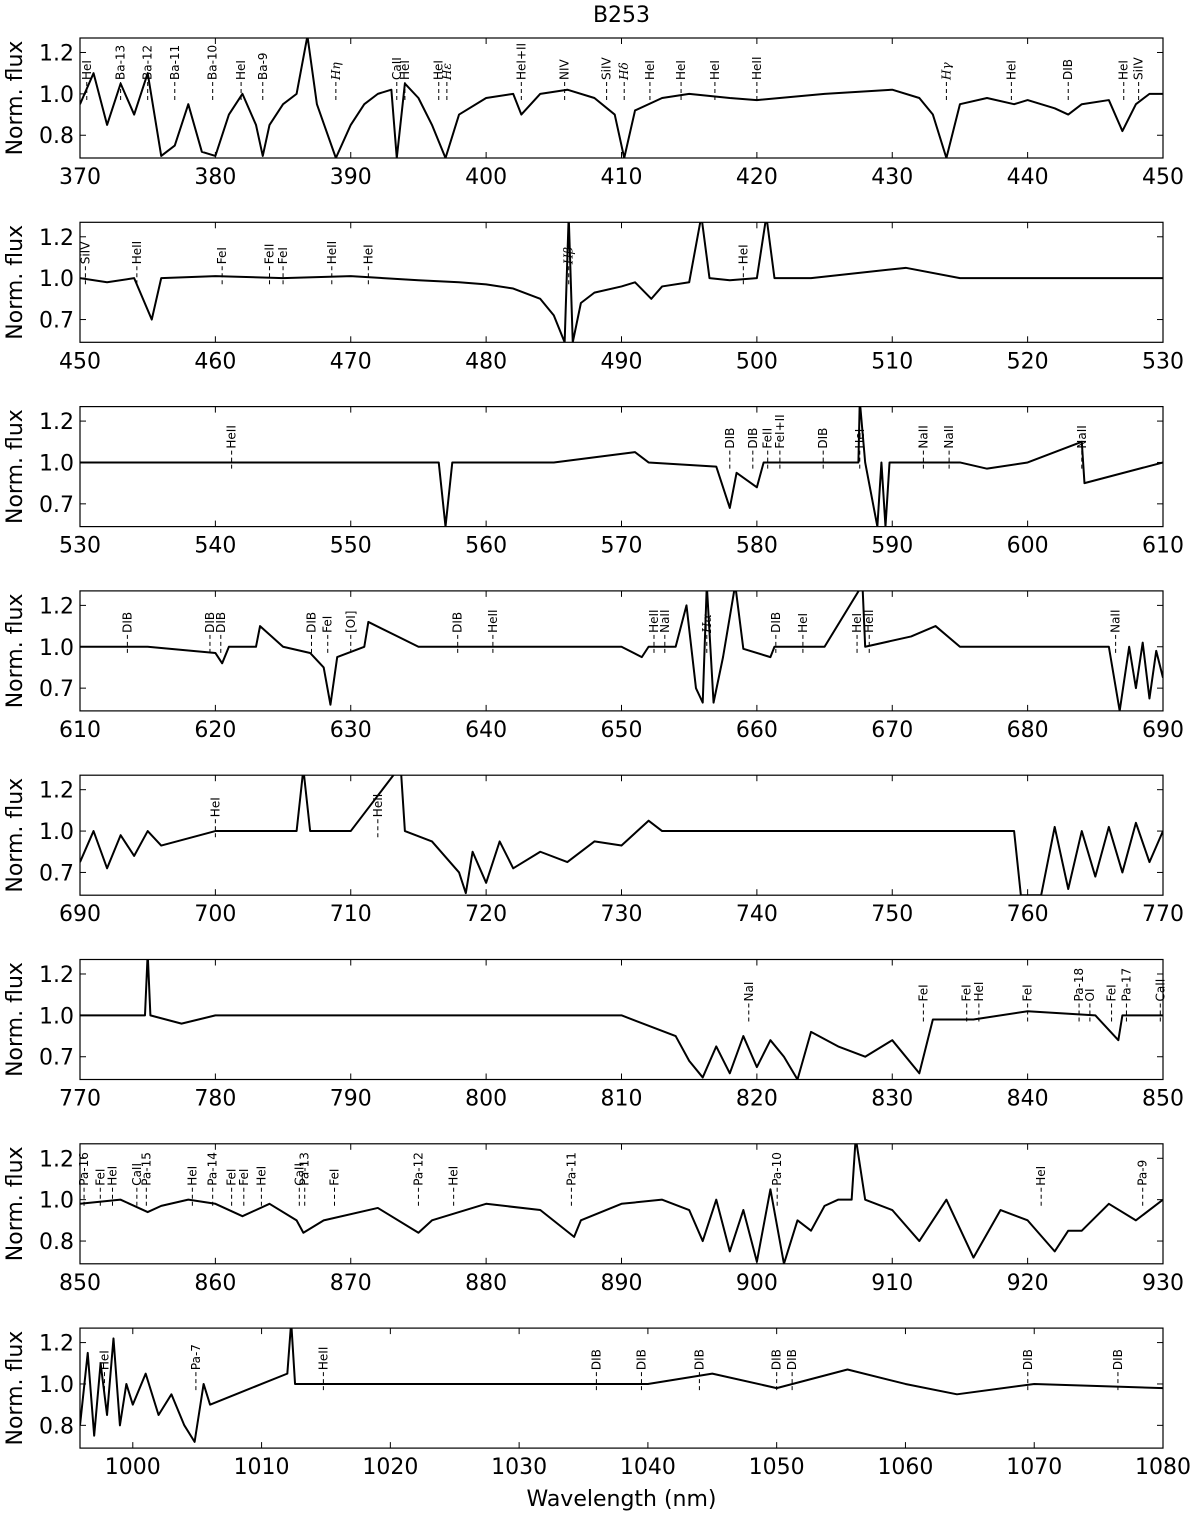 The image size is (1200, 1513). I want to click on line-label: Pa-12, so click(418, 1169).